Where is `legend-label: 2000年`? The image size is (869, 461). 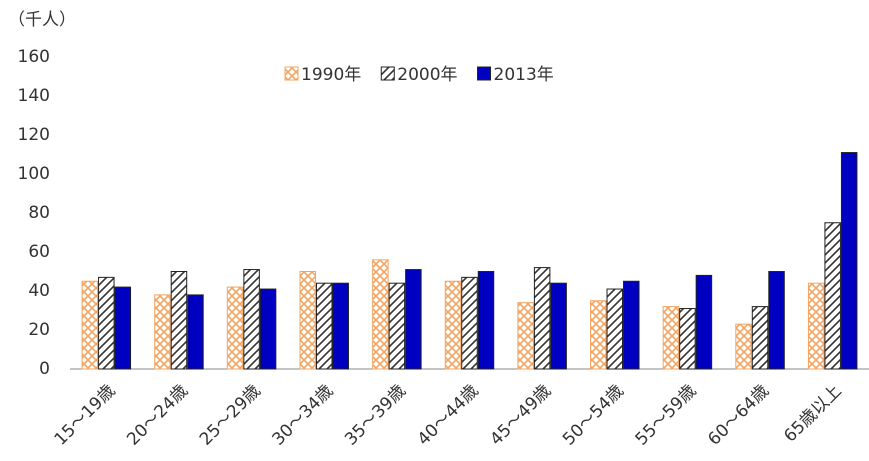
legend-label: 2000年 is located at coordinates (427, 75).